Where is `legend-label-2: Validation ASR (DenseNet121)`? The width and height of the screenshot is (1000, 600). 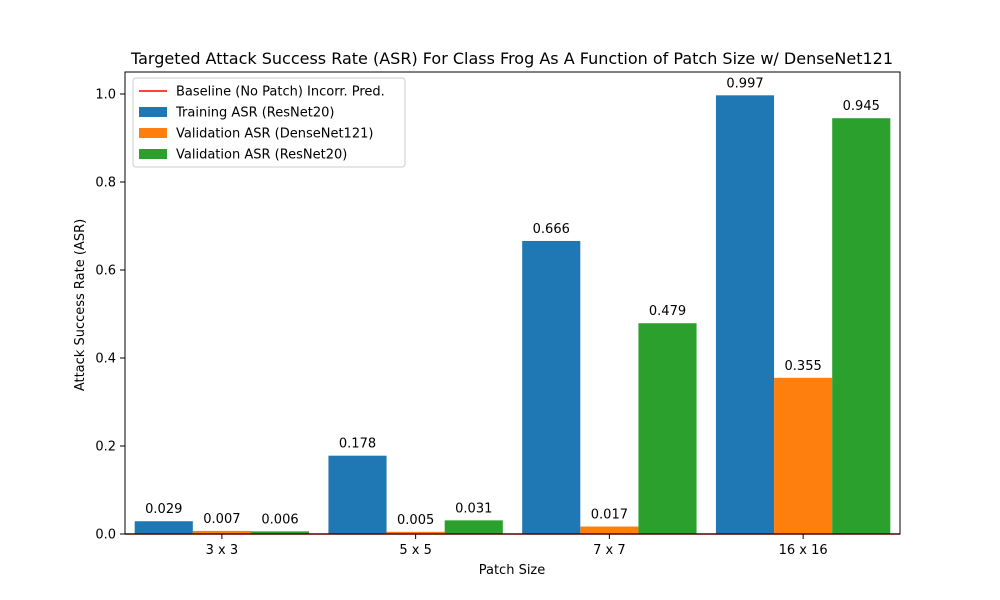
legend-label-2: Validation ASR (DenseNet121) is located at coordinates (274, 134).